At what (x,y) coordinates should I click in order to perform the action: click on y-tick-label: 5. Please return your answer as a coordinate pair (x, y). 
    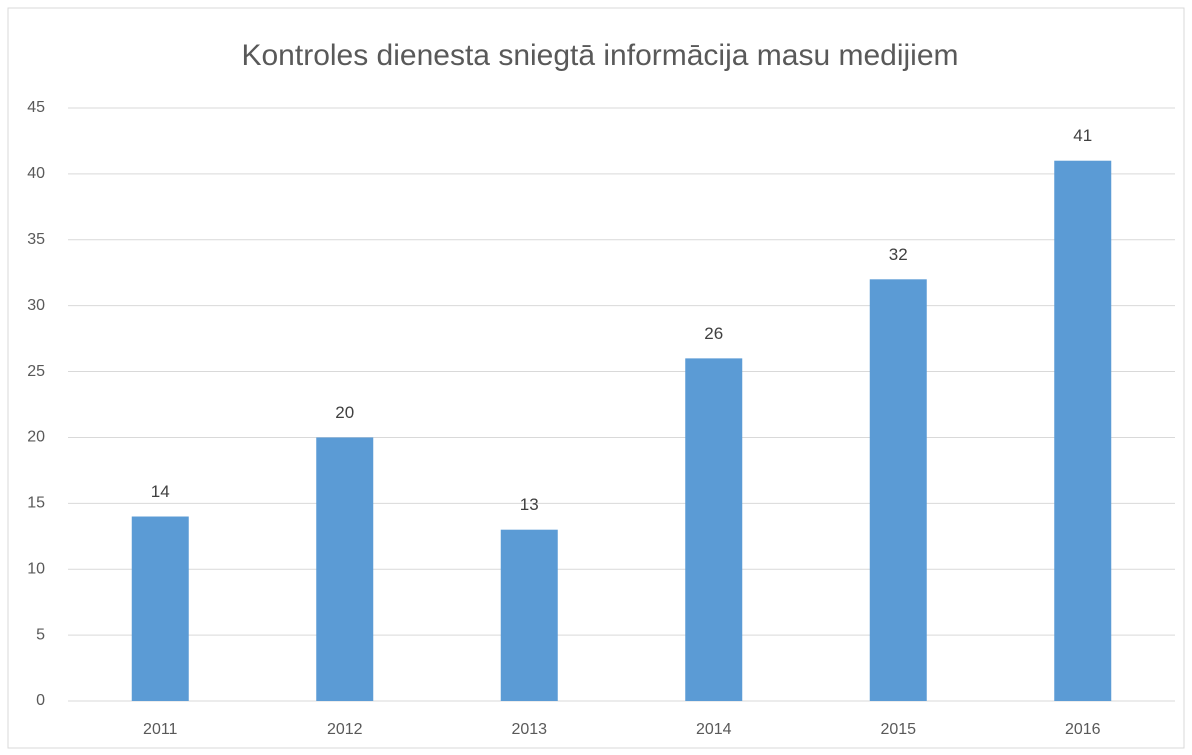
    Looking at the image, I should click on (40, 634).